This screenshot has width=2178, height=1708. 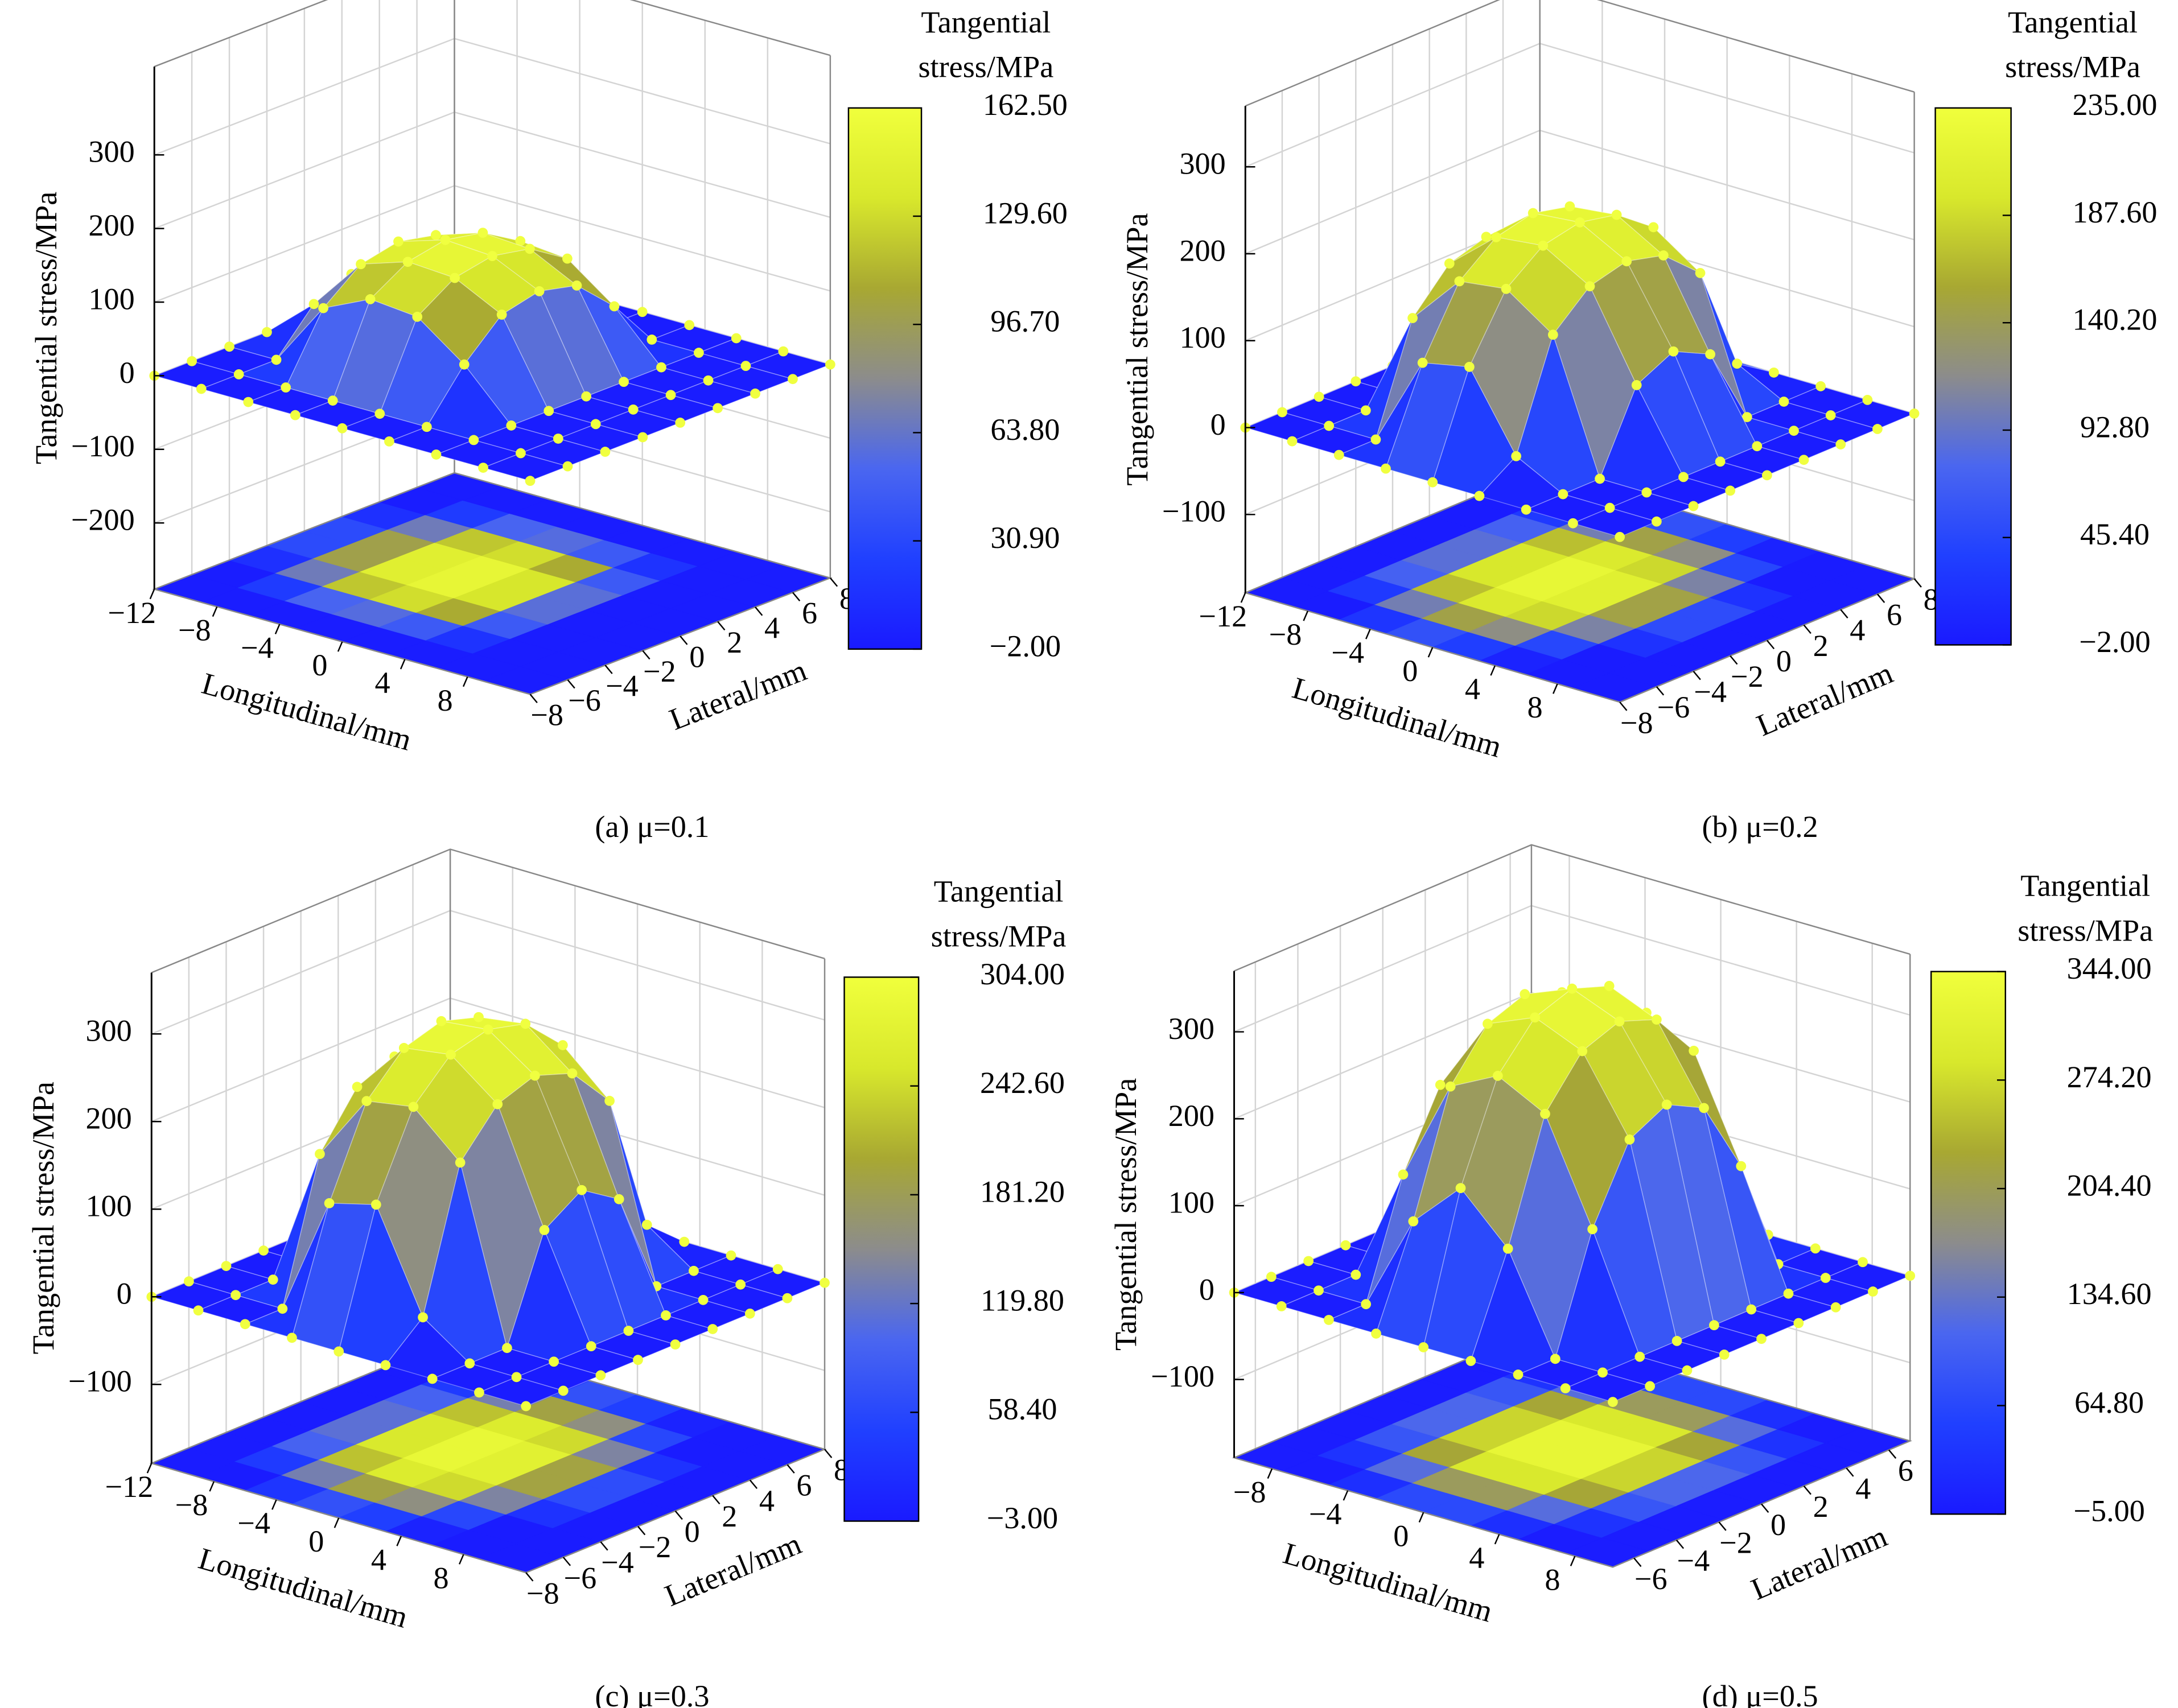 What do you see at coordinates (493, 97) in the screenshot?
I see `wall-grid-line` at bounding box center [493, 97].